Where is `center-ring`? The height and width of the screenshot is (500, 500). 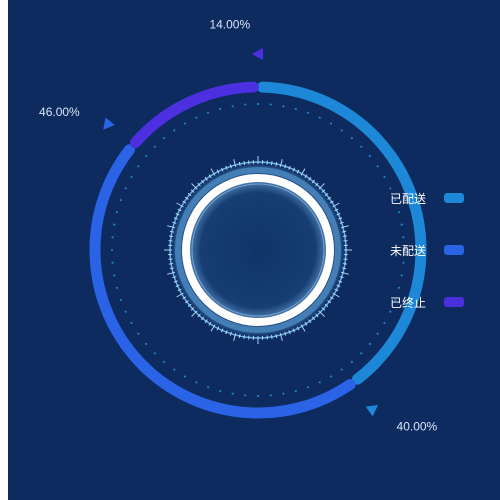
center-ring is located at coordinates (258, 250).